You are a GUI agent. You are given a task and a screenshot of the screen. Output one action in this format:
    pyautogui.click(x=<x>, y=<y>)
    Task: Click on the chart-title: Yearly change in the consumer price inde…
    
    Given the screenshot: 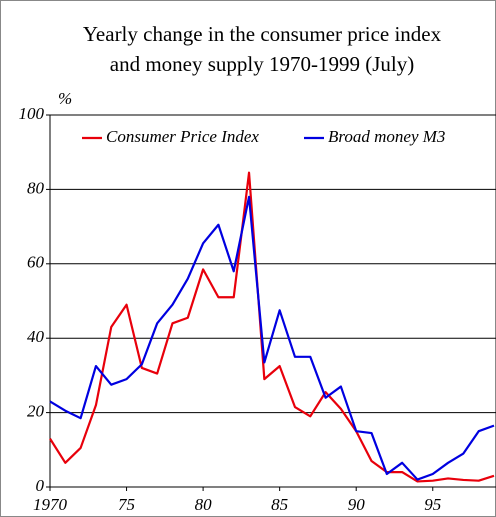 What is the action you would take?
    pyautogui.click(x=262, y=34)
    